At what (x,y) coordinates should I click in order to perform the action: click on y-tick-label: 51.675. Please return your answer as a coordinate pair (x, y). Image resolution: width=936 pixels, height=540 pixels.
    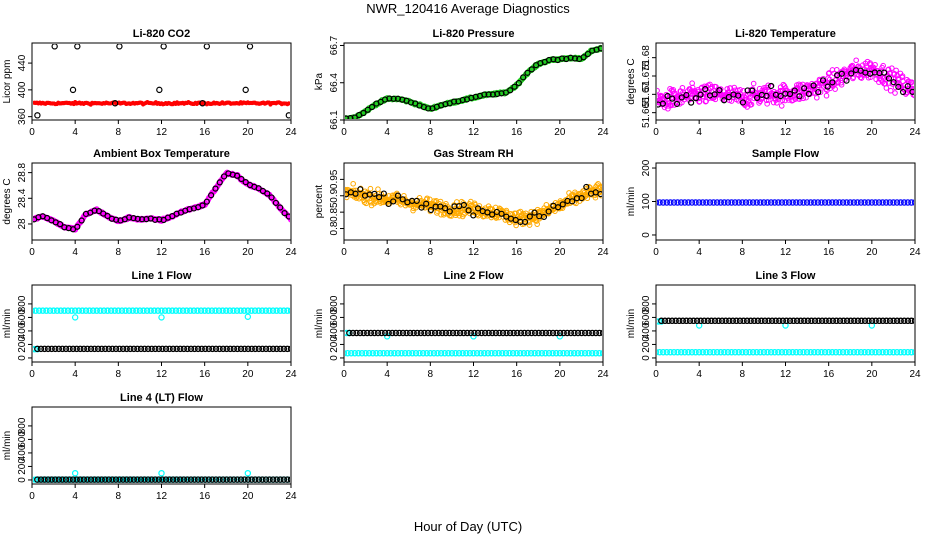
    Looking at the image, I should click on (646, 75).